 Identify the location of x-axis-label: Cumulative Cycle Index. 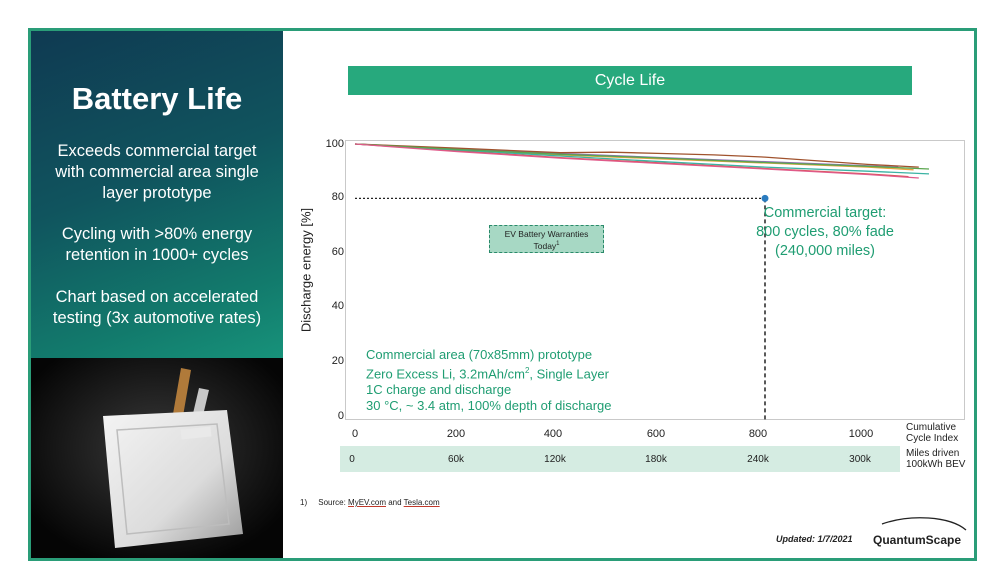
(941, 433).